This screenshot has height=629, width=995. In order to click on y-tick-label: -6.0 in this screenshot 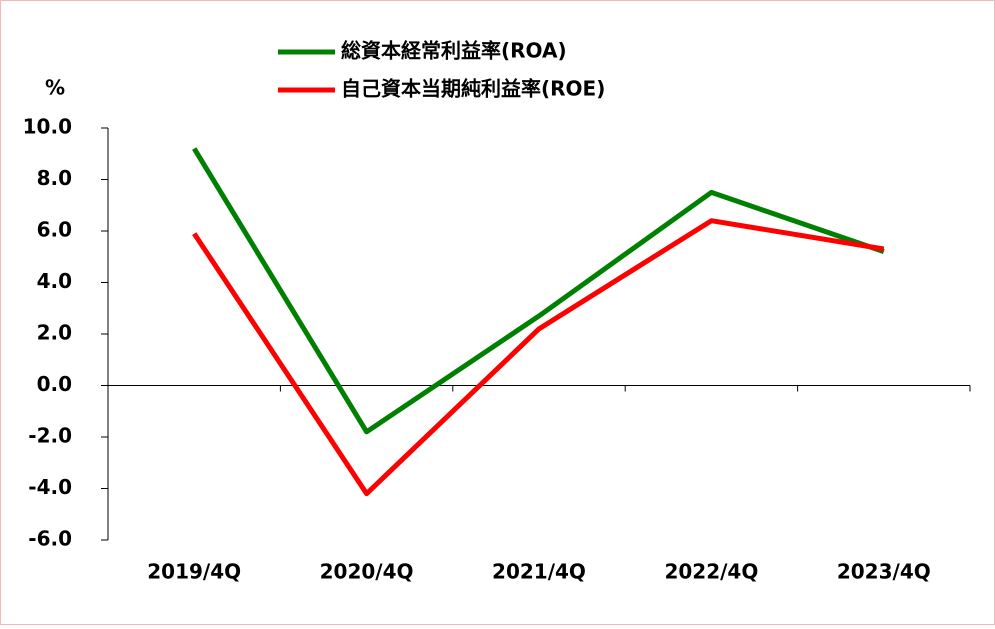, I will do `click(50, 539)`.